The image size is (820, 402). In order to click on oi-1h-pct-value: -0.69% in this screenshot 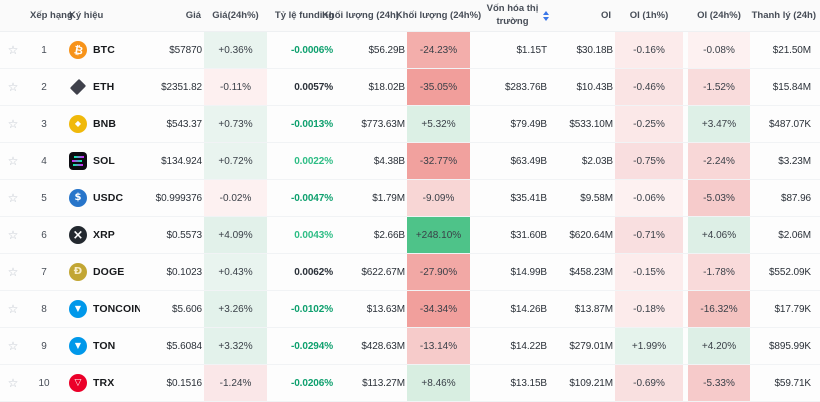, I will do `click(649, 383)`.